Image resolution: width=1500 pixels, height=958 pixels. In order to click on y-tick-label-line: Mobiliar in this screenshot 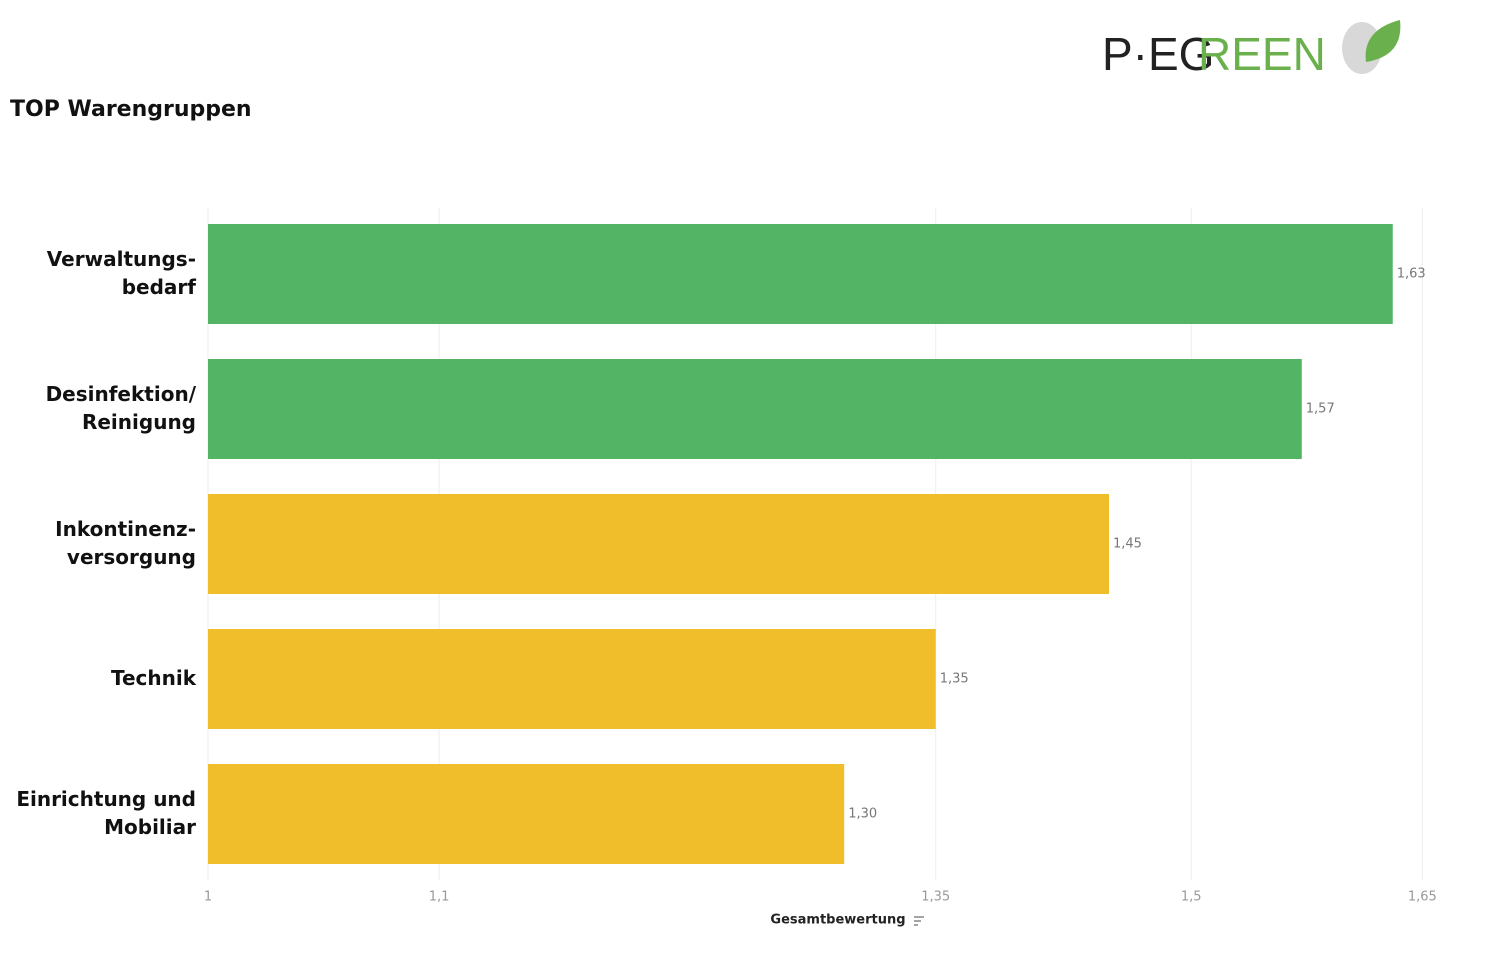, I will do `click(150, 827)`.